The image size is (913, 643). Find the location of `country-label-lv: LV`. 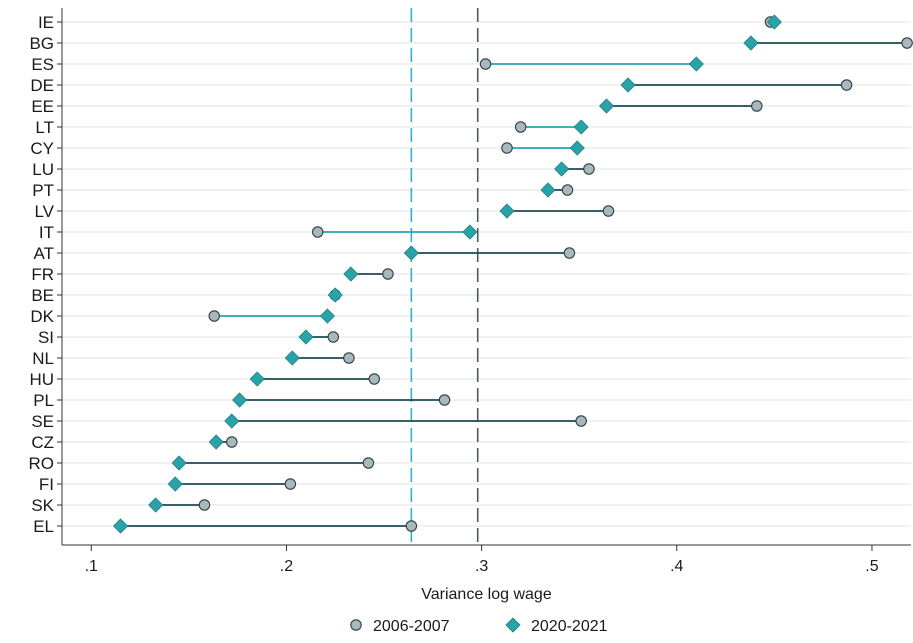

country-label-lv: LV is located at coordinates (44, 211).